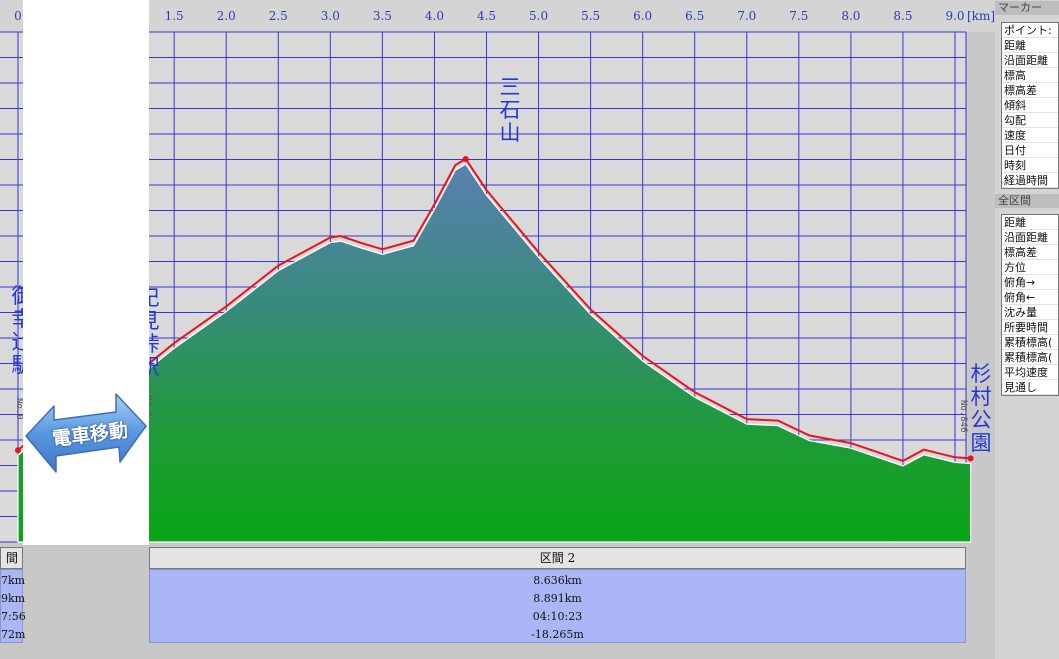  Describe the element at coordinates (330, 16) in the screenshot. I see `x-tick-label: 3.0` at that location.